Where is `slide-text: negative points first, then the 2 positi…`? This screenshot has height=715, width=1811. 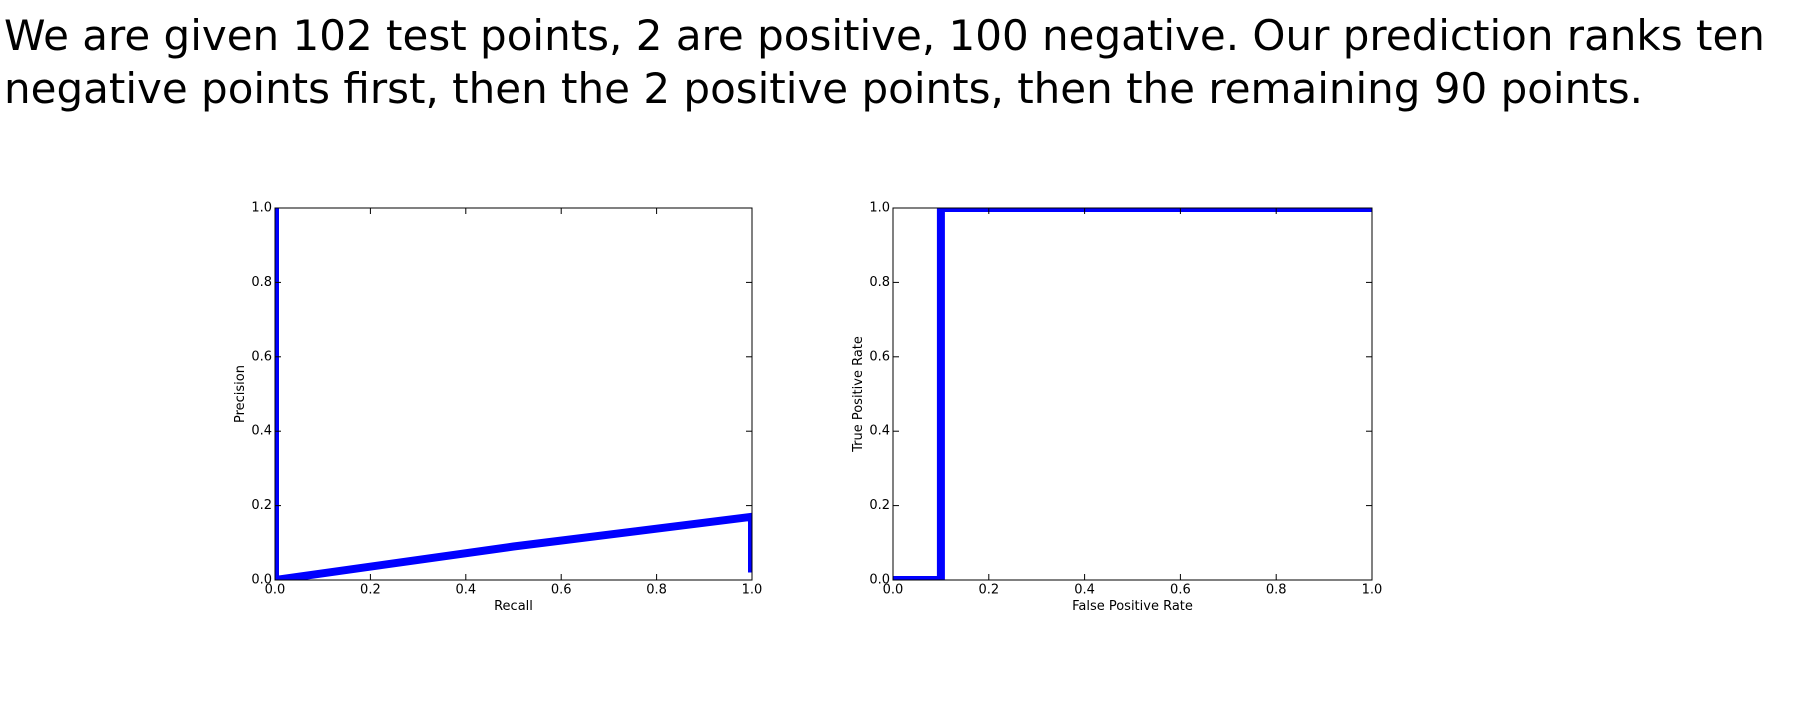
slide-text: negative points first, then the 2 positi… is located at coordinates (823, 88).